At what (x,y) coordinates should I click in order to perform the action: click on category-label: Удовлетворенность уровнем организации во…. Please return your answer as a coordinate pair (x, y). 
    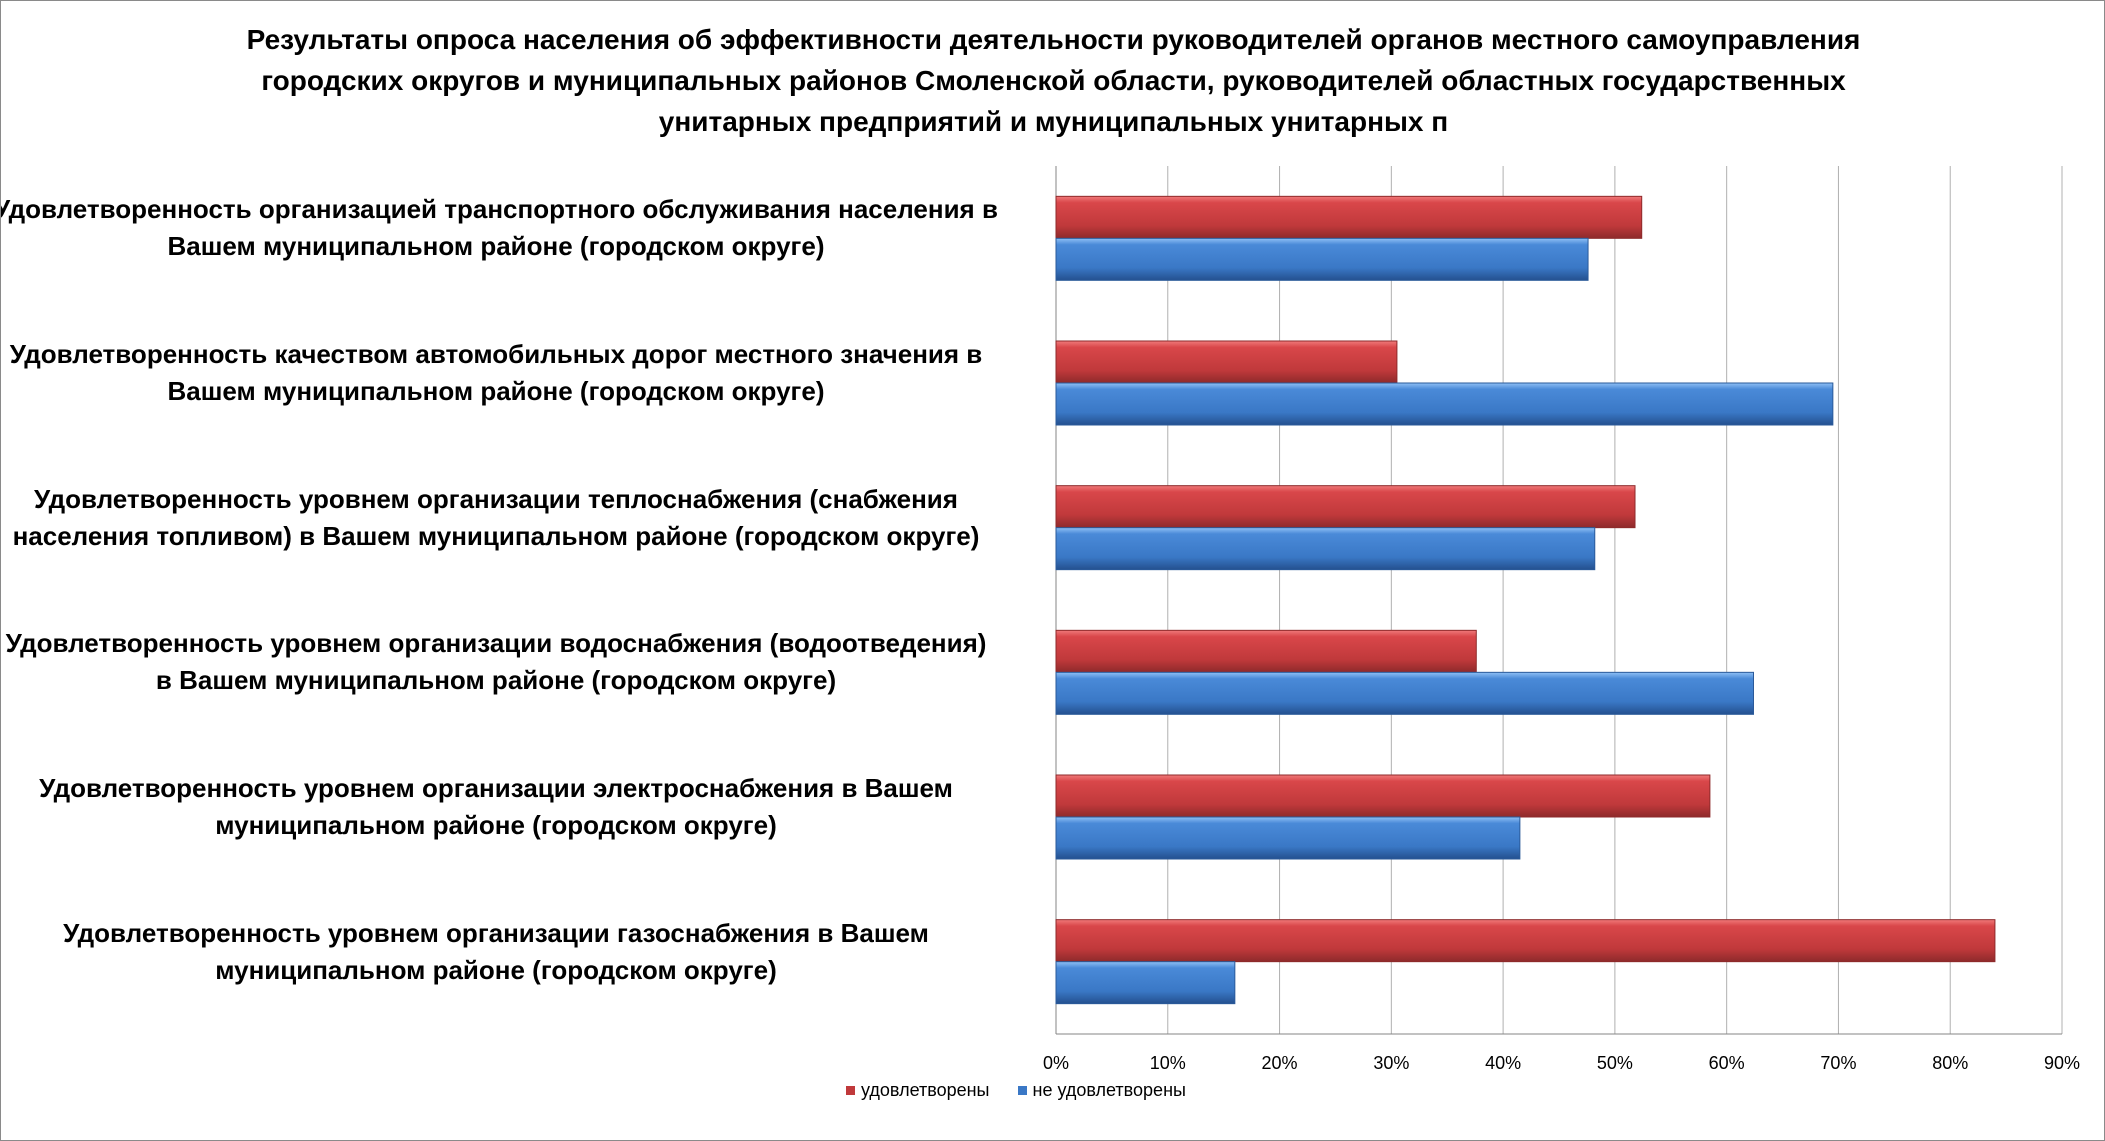
    Looking at the image, I should click on (513, 662).